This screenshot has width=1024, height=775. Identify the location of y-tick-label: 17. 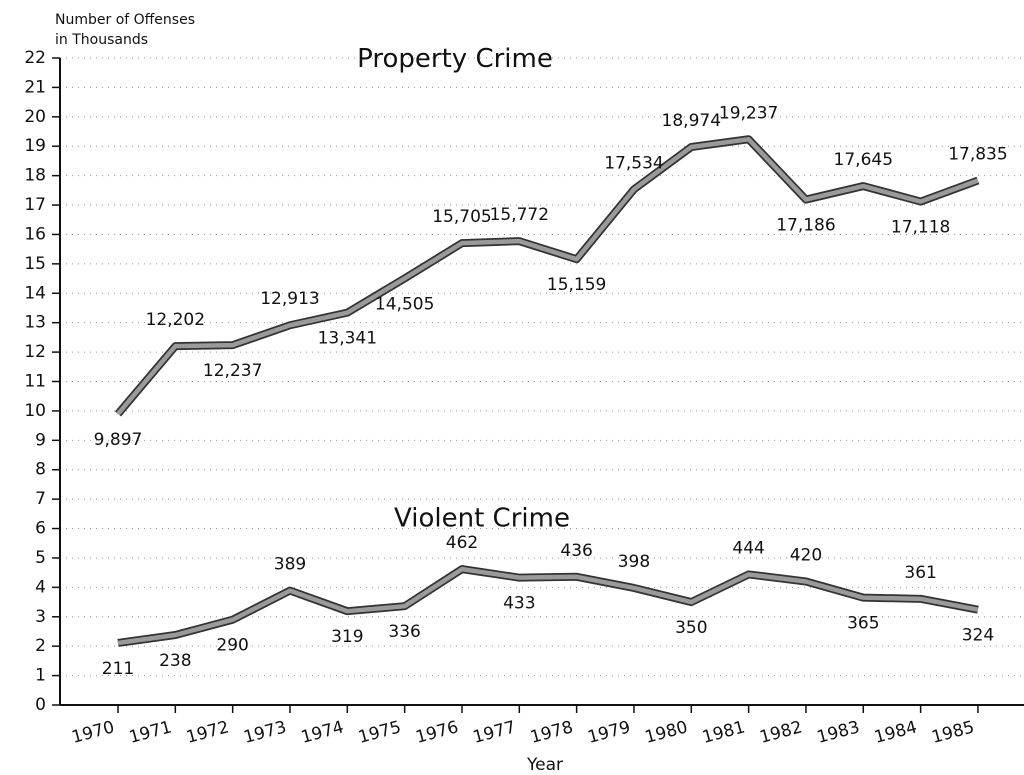
(35, 205).